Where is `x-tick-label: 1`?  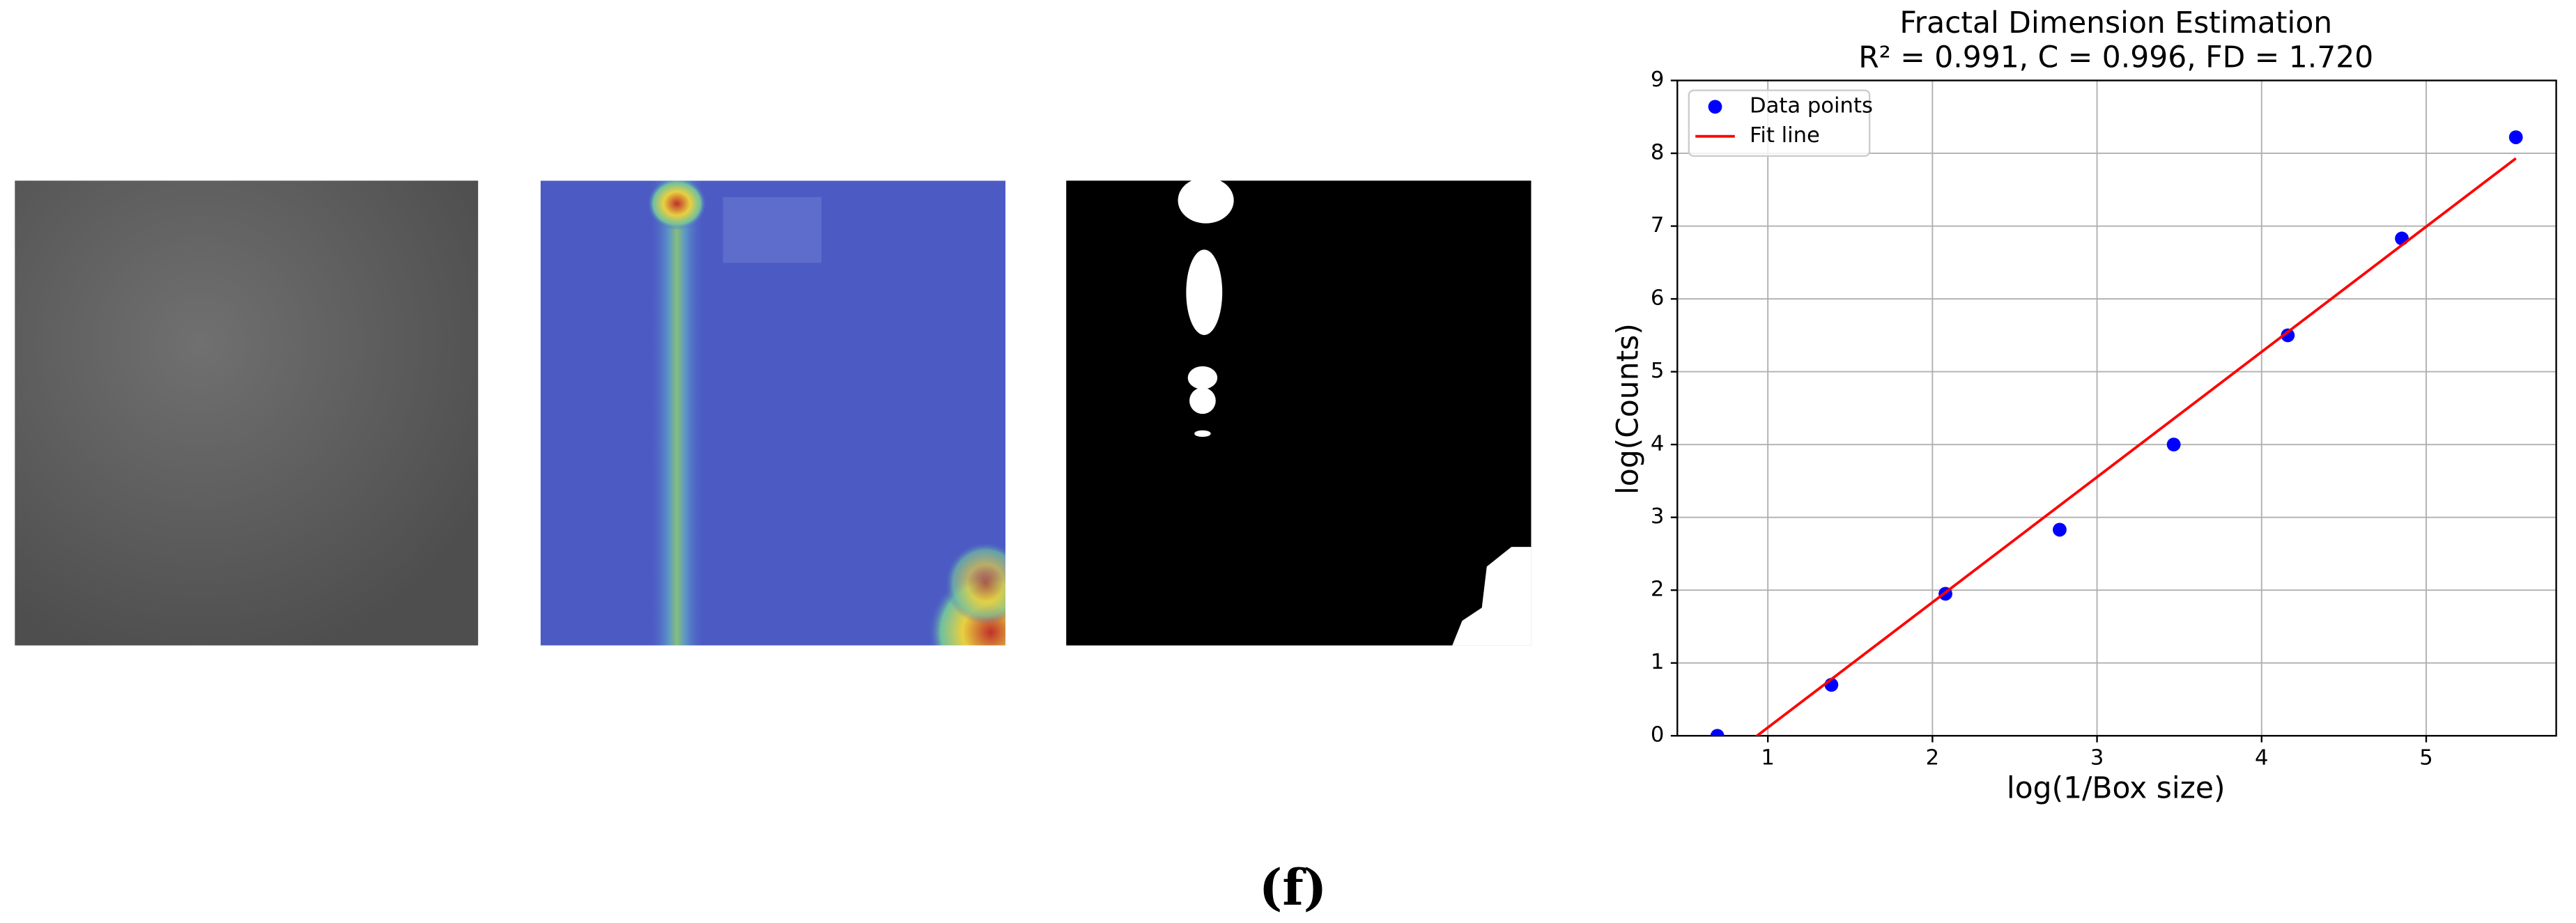 x-tick-label: 1 is located at coordinates (1768, 758).